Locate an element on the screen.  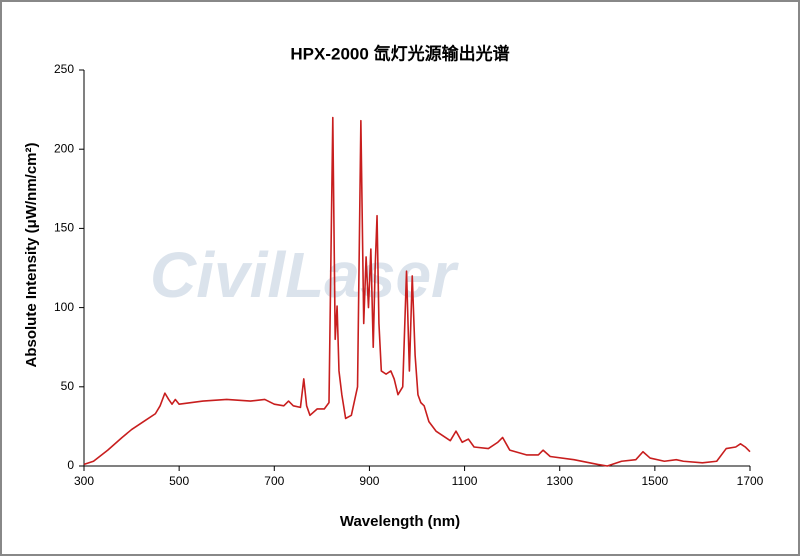
x-tick-label: 1100 is located at coordinates (465, 481).